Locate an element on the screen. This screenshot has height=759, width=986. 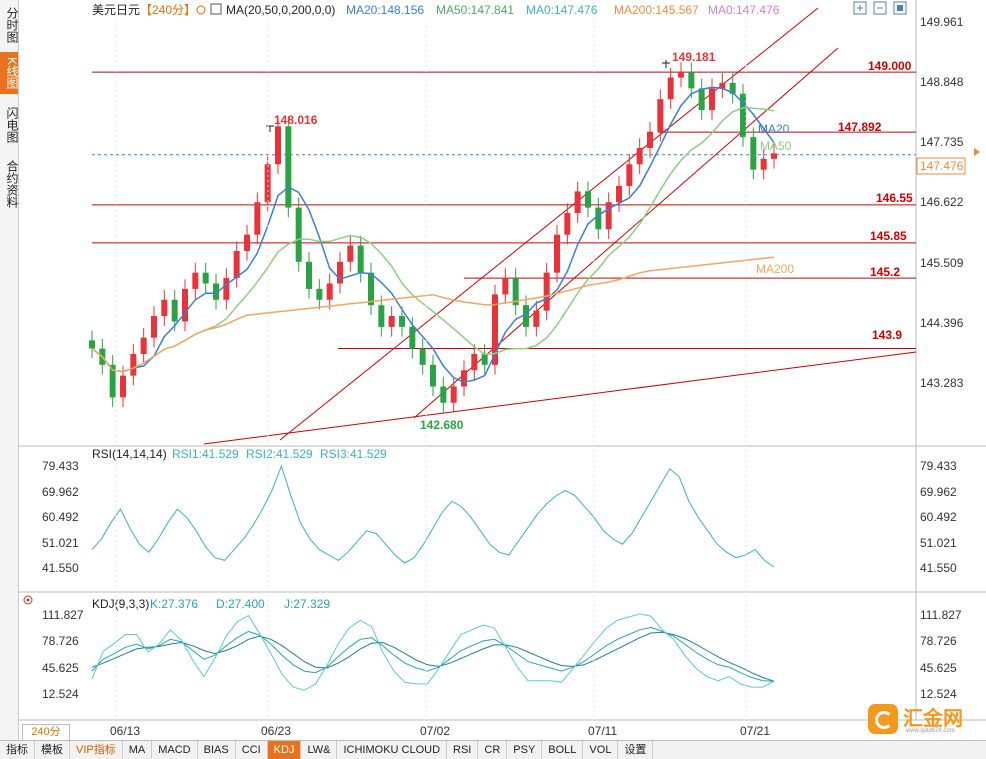
indicator-tab-5: BIAS is located at coordinates (217, 750).